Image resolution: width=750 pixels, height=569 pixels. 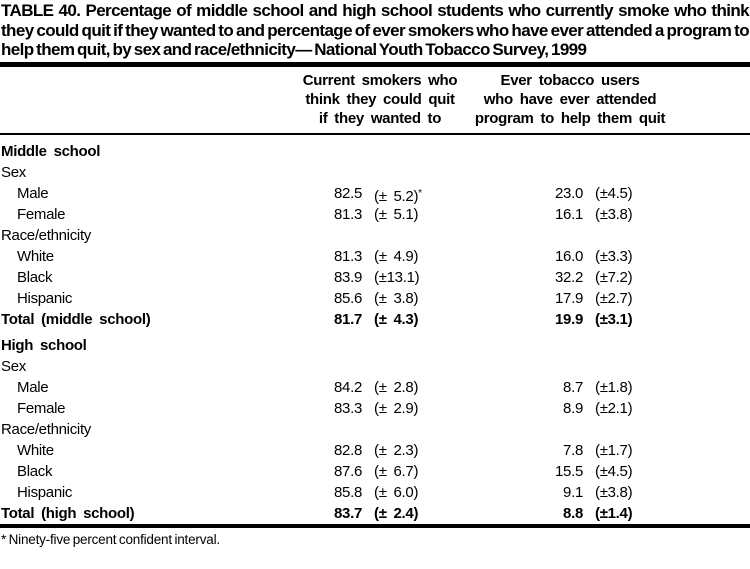 I want to click on bottom-rule, so click(x=375, y=525).